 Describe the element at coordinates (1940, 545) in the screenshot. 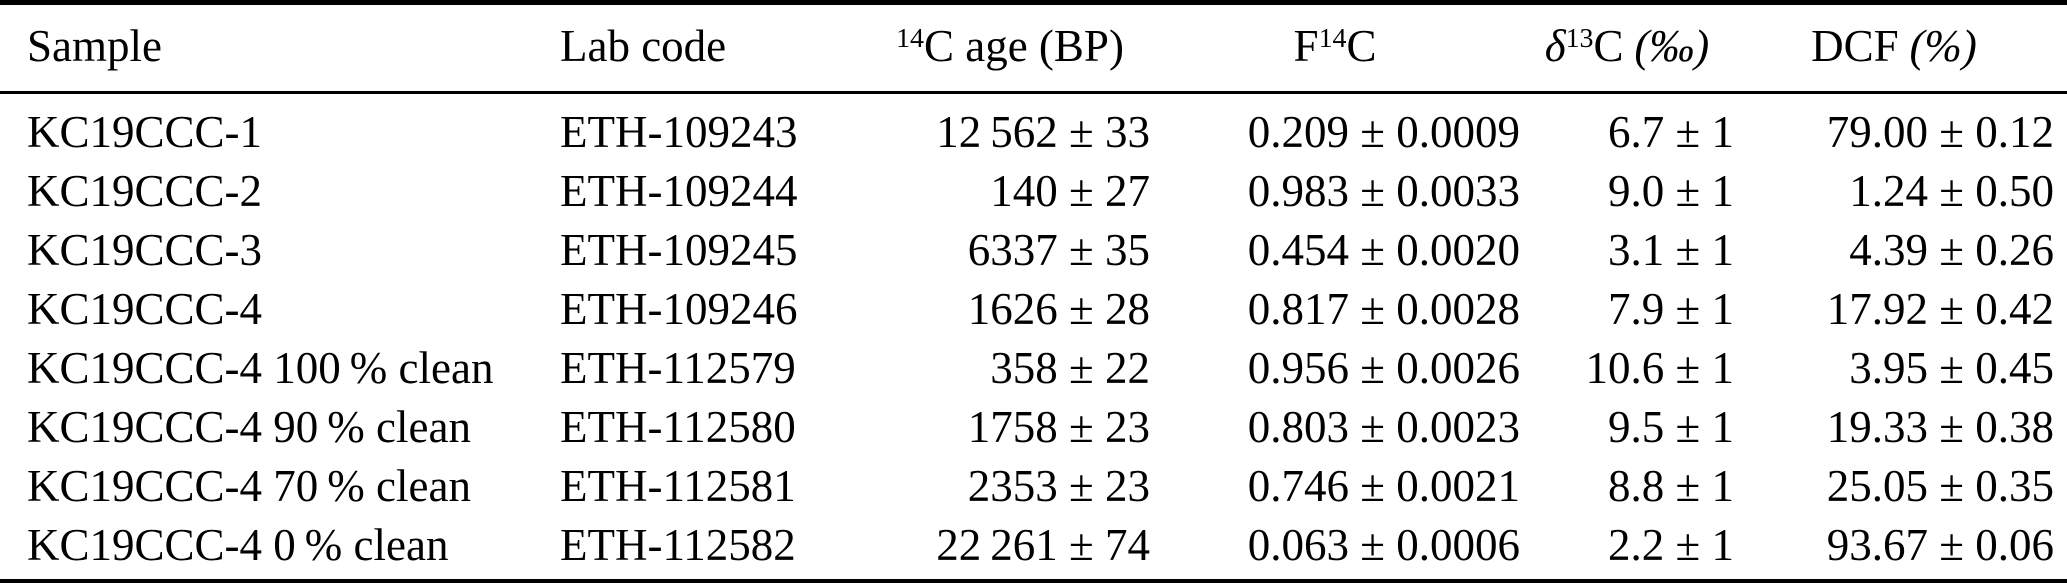

I see `cell-dcf: 93.67 ± 0.06` at that location.